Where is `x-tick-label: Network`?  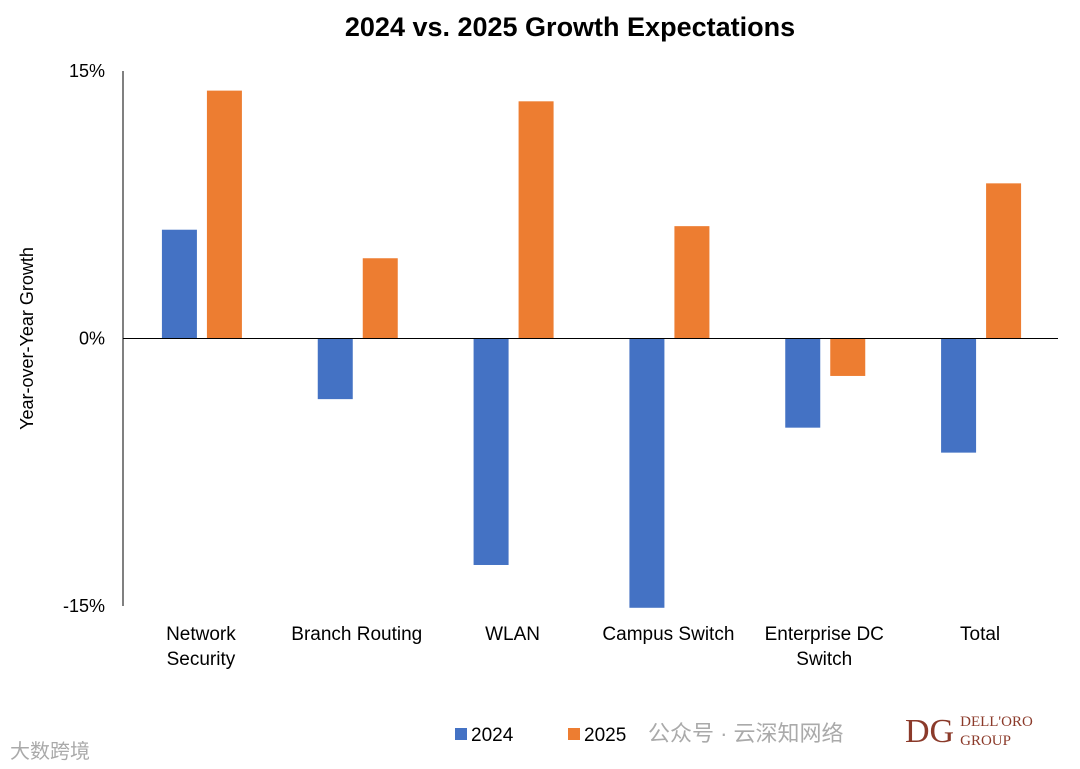 x-tick-label: Network is located at coordinates (201, 634).